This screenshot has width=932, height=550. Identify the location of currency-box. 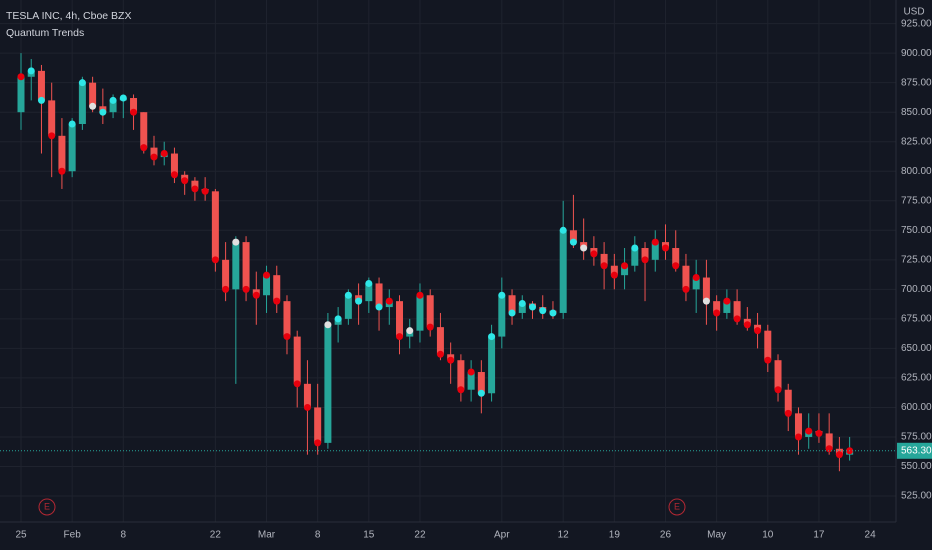
(914, 15).